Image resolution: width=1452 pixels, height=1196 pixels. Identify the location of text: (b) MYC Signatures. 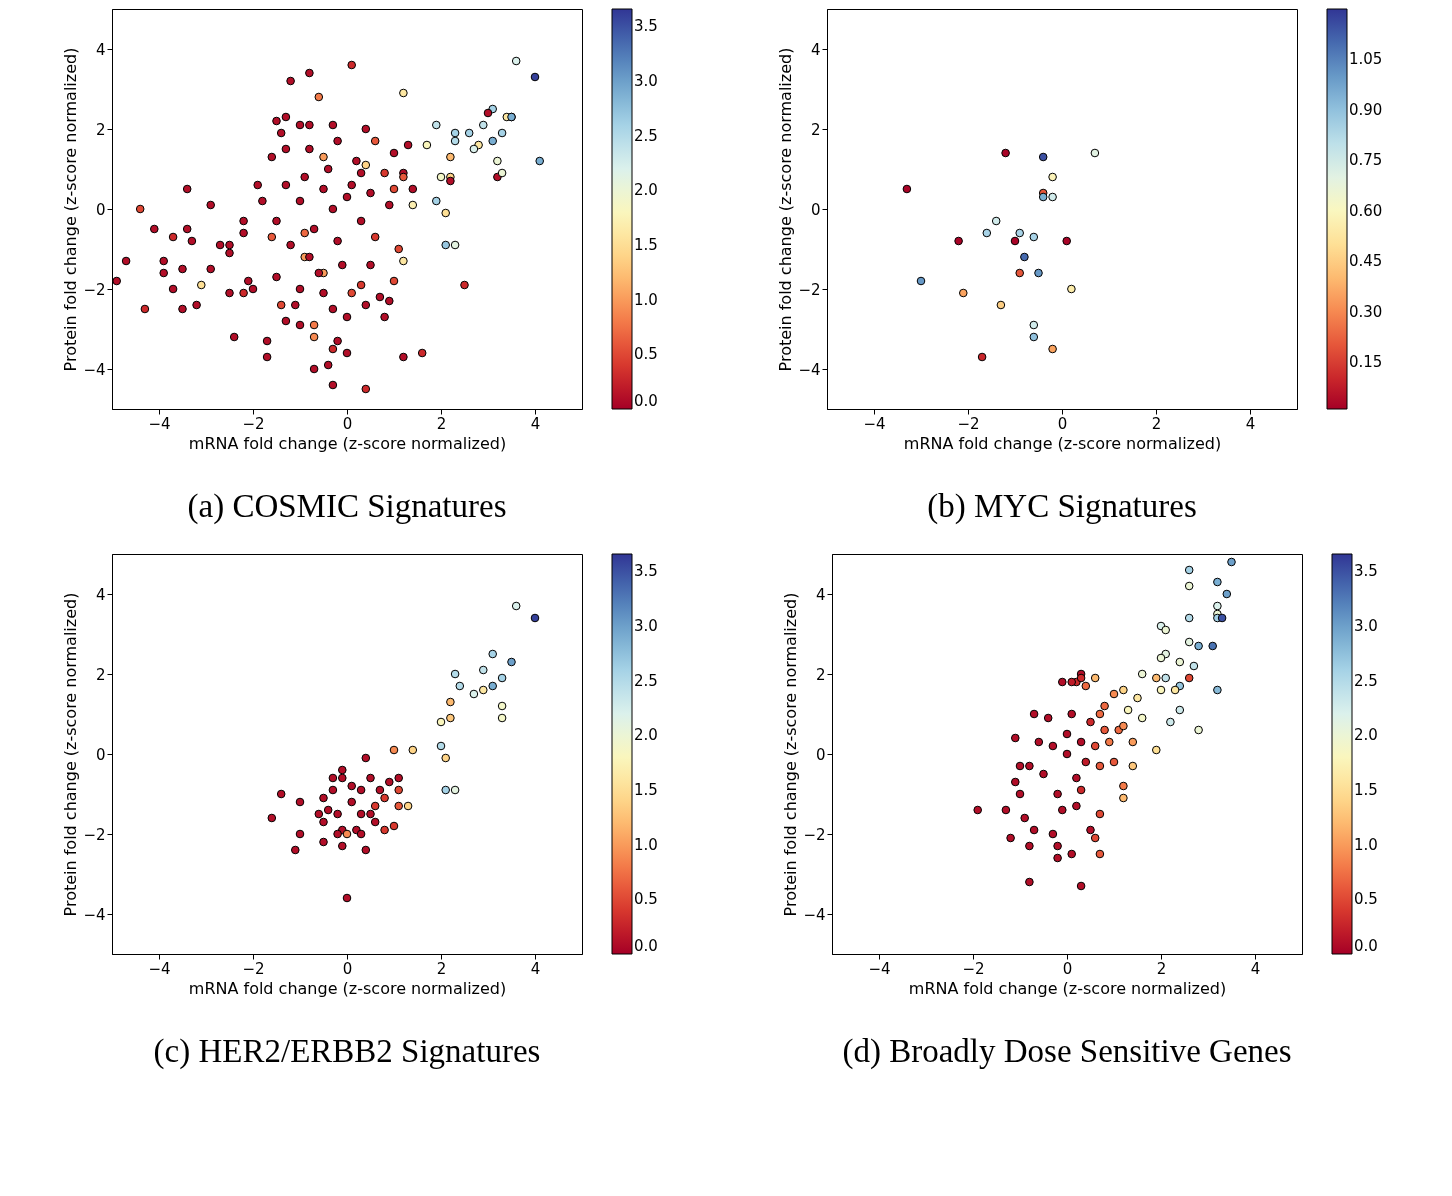
(1062, 506).